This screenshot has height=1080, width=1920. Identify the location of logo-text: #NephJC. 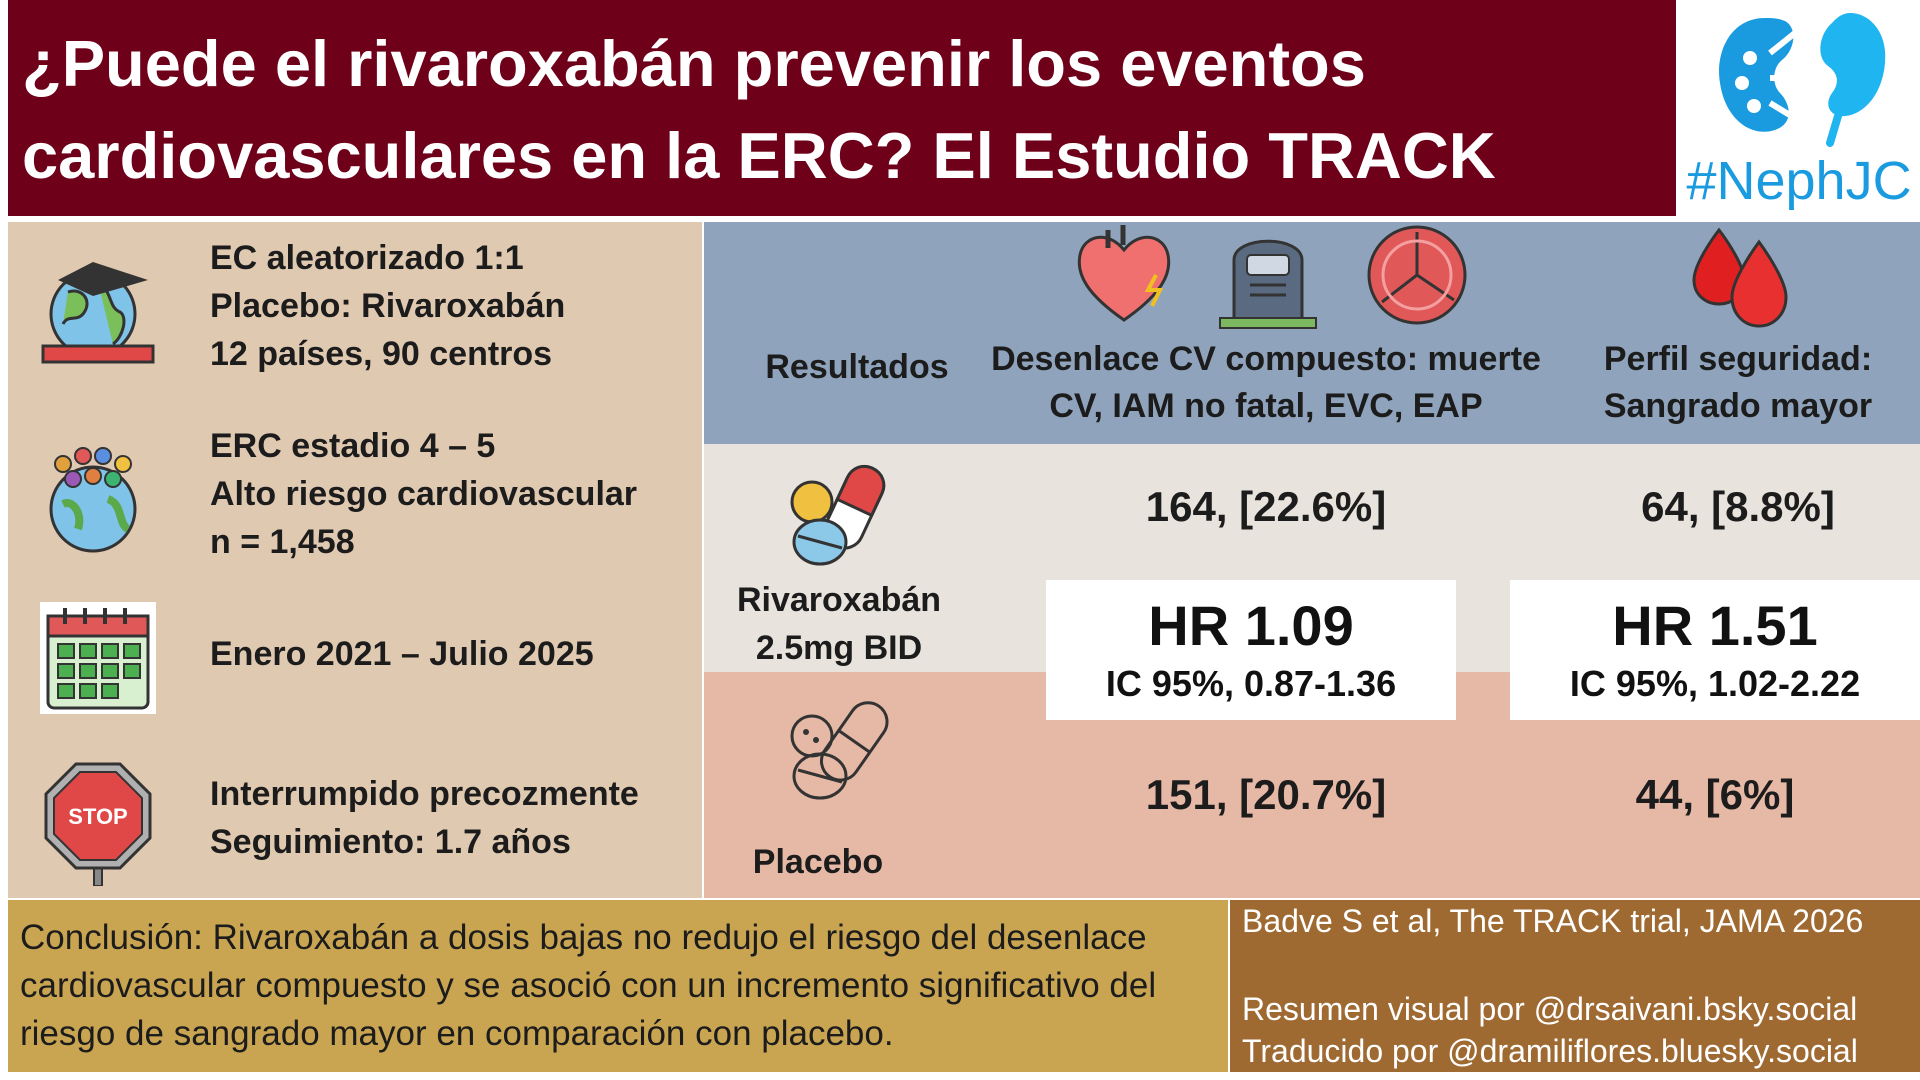
(1799, 181).